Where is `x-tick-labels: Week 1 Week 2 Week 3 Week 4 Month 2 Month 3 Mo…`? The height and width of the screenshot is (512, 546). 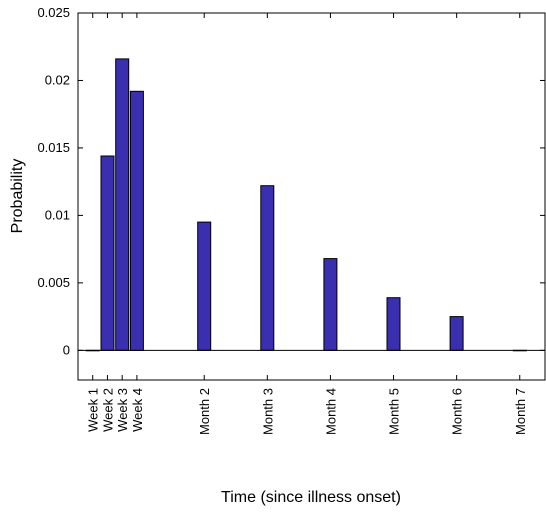
x-tick-labels: Week 1 Week 2 Week 3 Week 4 Month 2 Month 3 Mo… is located at coordinates (307, 411).